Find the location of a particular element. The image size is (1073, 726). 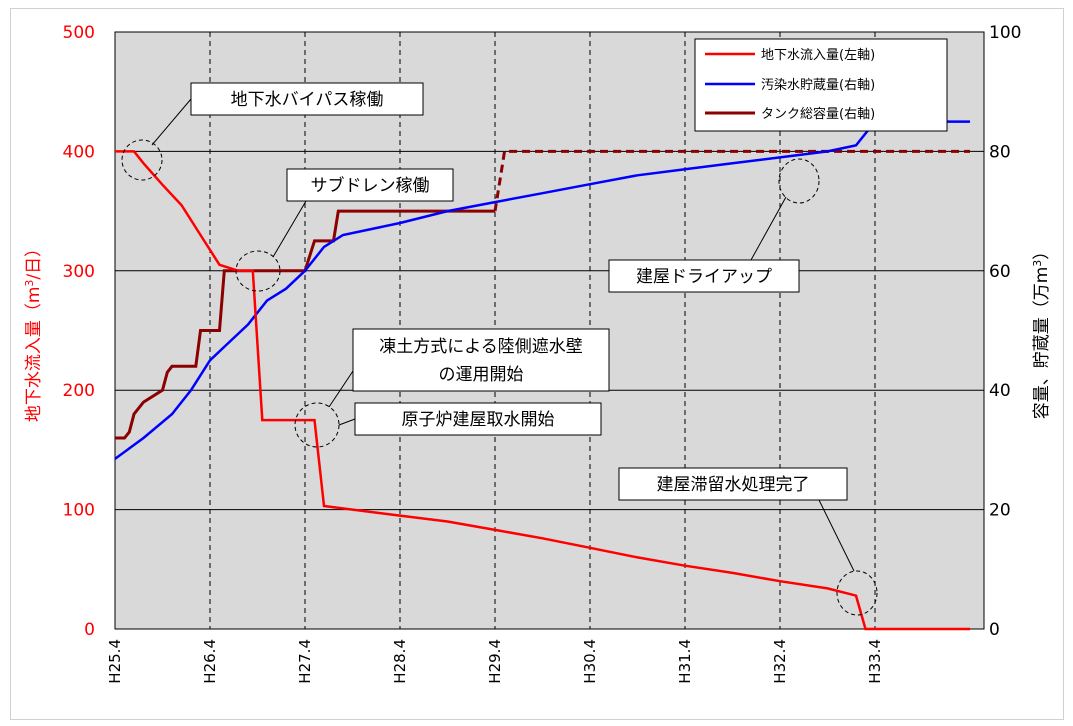

left-tick-label: 400 is located at coordinates (79, 152).